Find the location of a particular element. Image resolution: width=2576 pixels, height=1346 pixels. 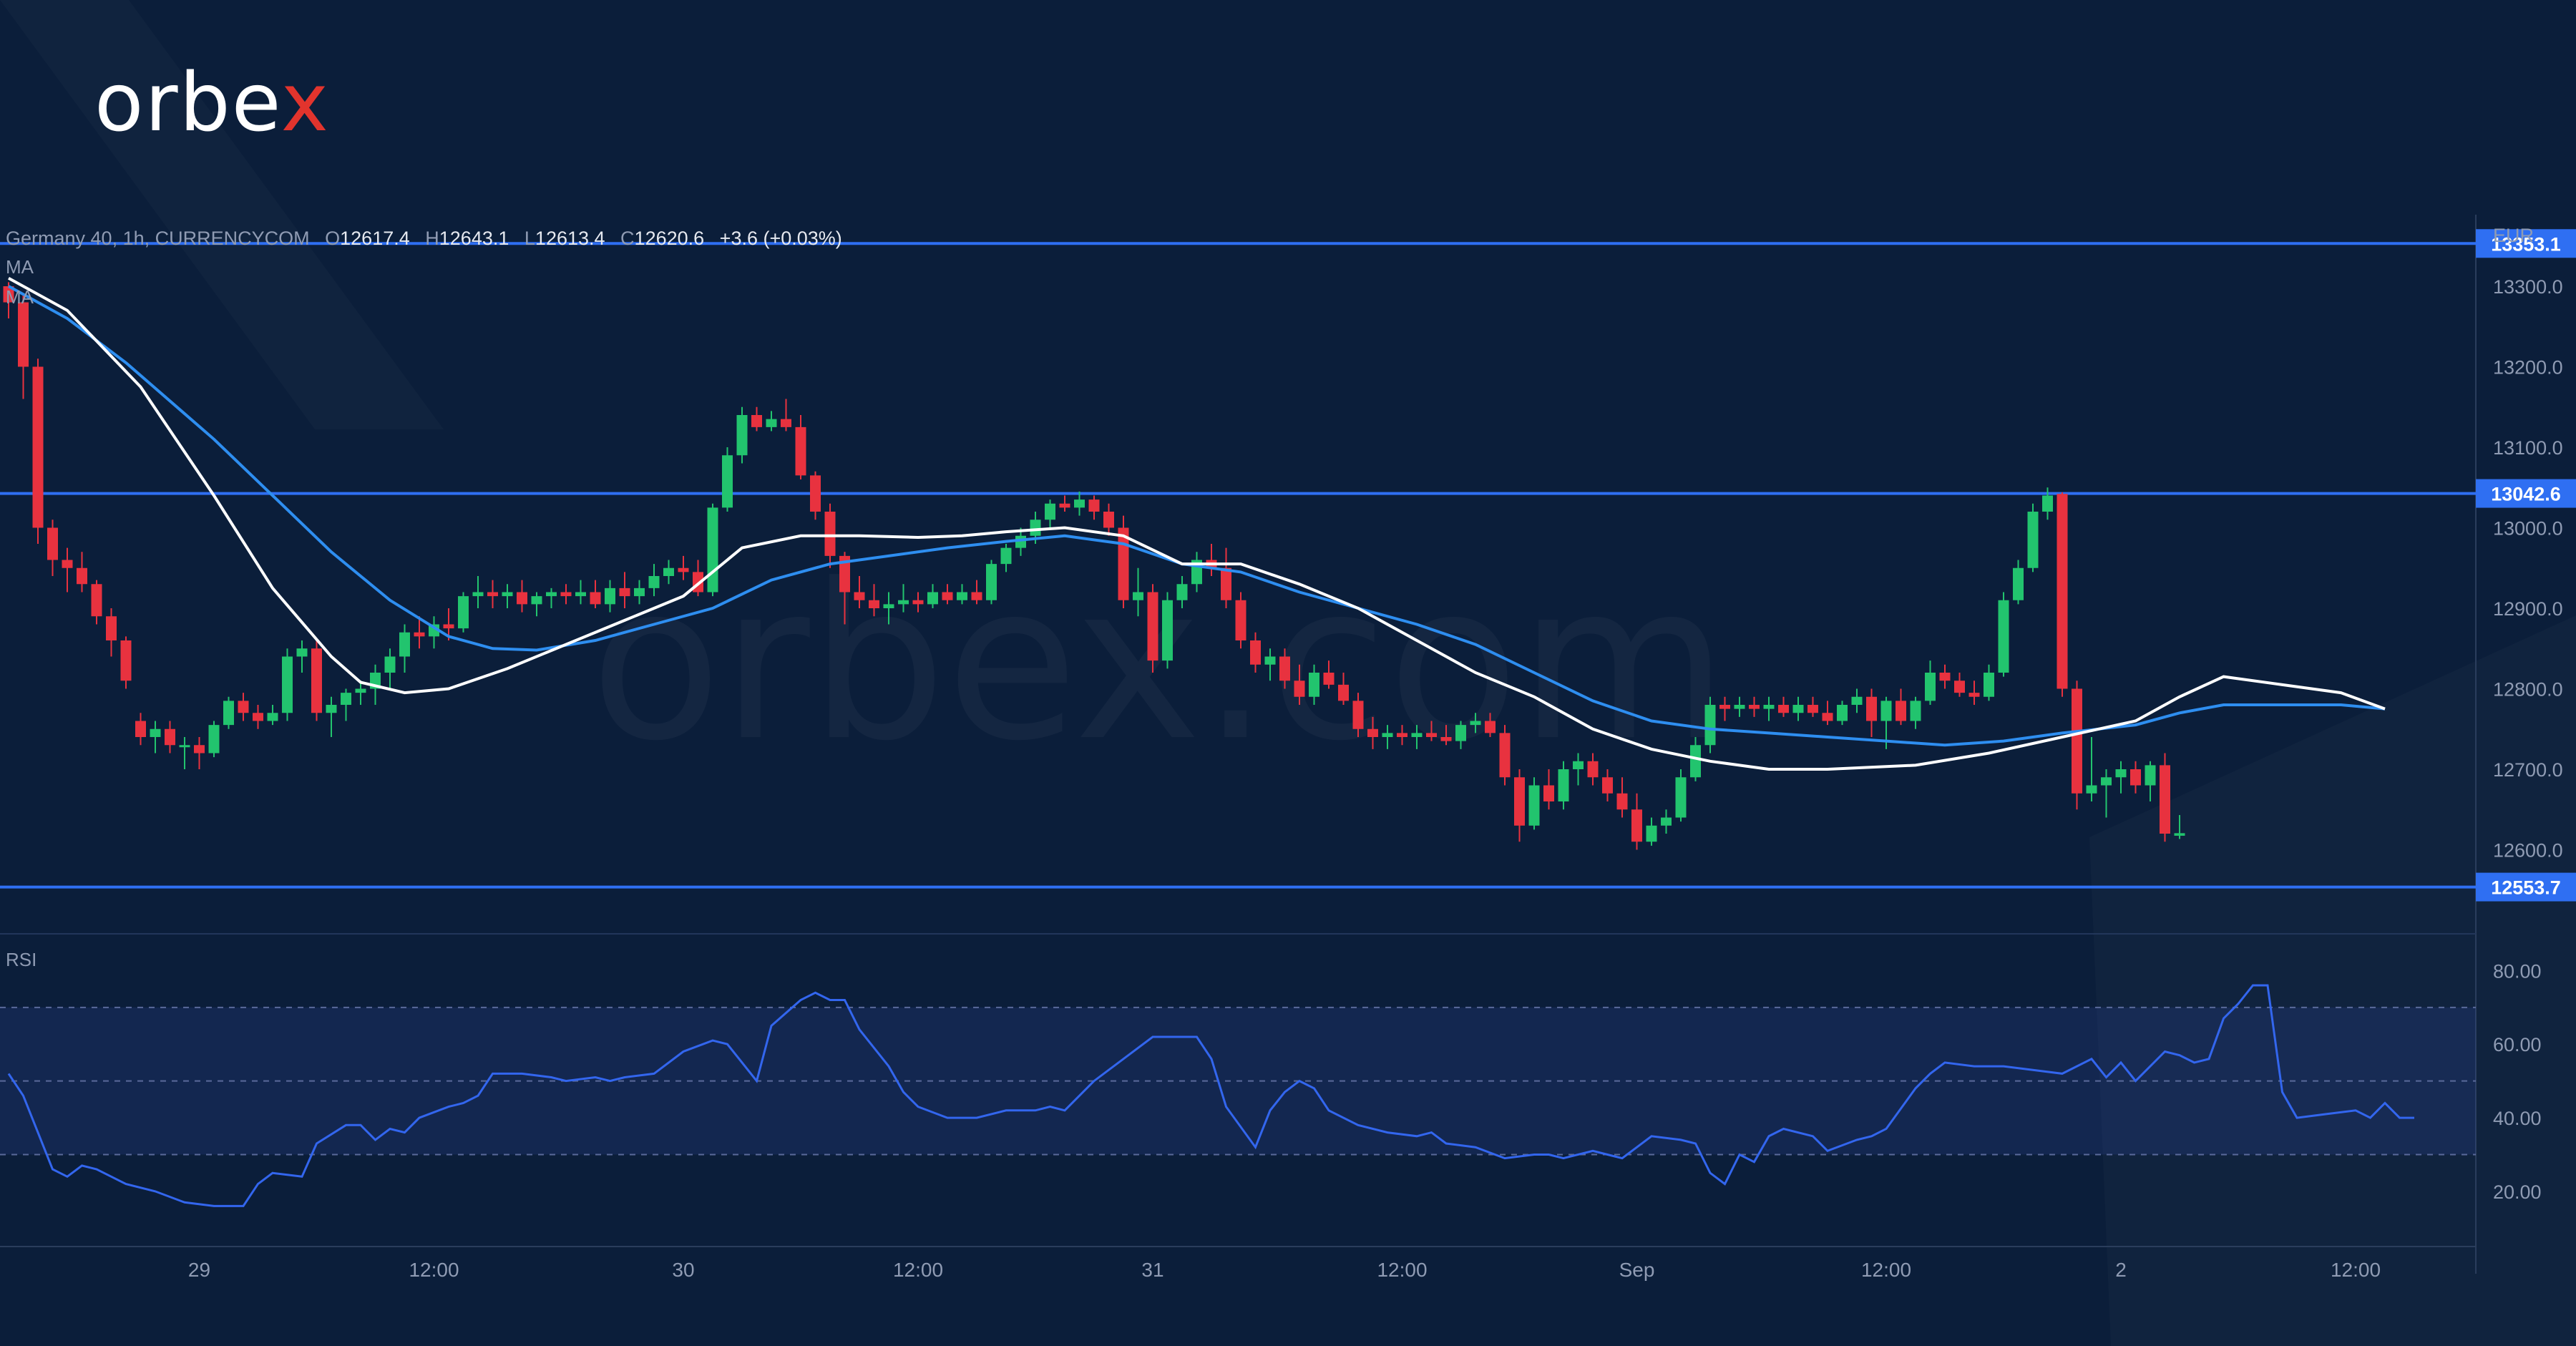

level-price: 12553.7 is located at coordinates (2526, 888).